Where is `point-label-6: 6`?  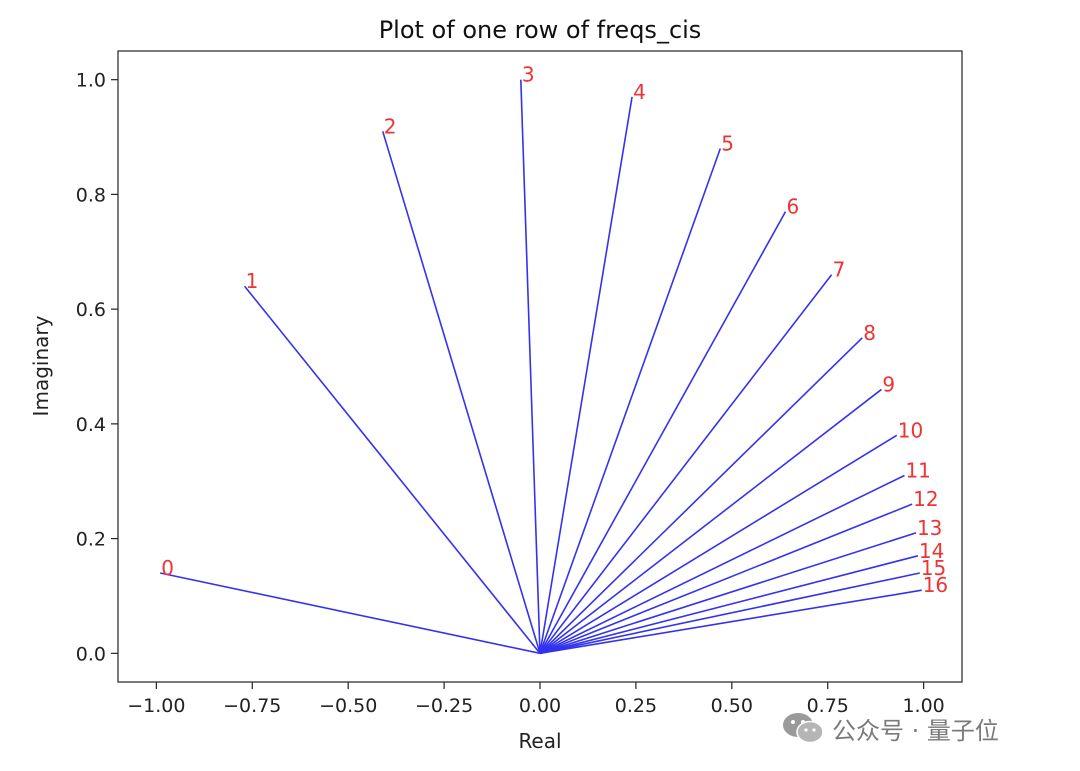
point-label-6: 6 is located at coordinates (793, 207).